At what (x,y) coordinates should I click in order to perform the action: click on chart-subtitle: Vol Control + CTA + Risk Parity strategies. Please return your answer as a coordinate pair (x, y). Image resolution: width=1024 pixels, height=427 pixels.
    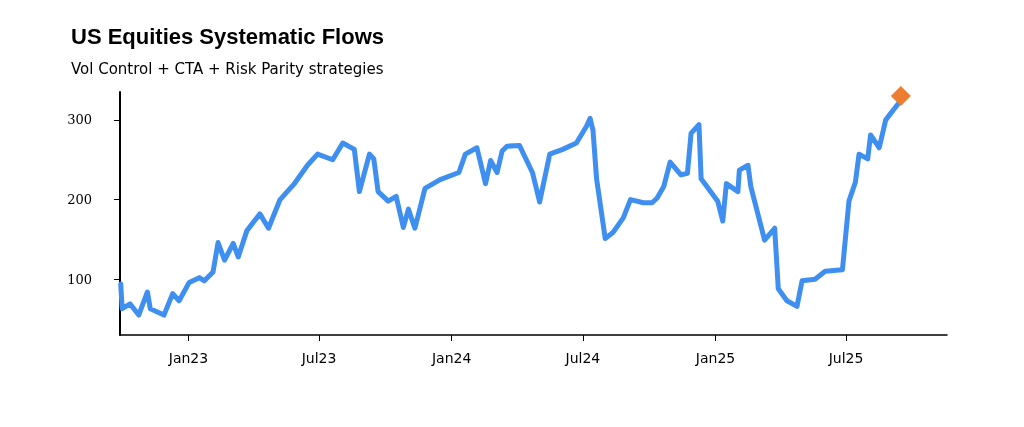
    Looking at the image, I should click on (227, 68).